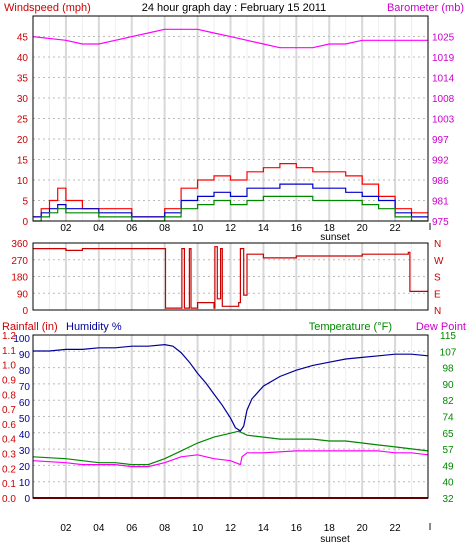 The height and width of the screenshot is (559, 468). Describe the element at coordinates (25, 435) in the screenshot. I see `humidity-tick-label: 40` at that location.